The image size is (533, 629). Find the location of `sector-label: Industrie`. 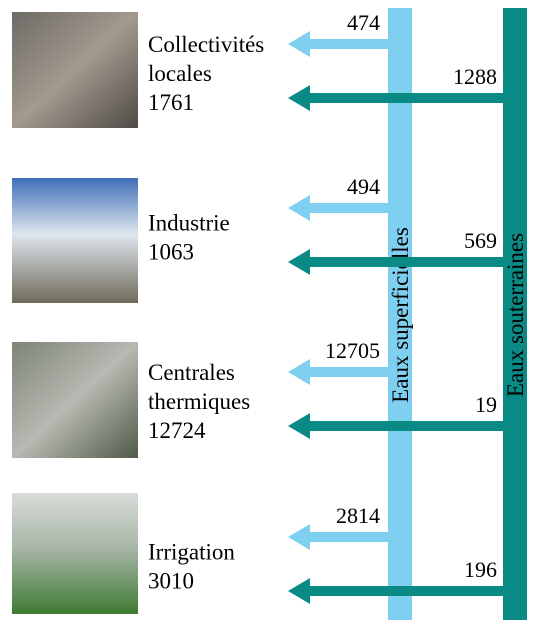

sector-label: Industrie is located at coordinates (189, 223).